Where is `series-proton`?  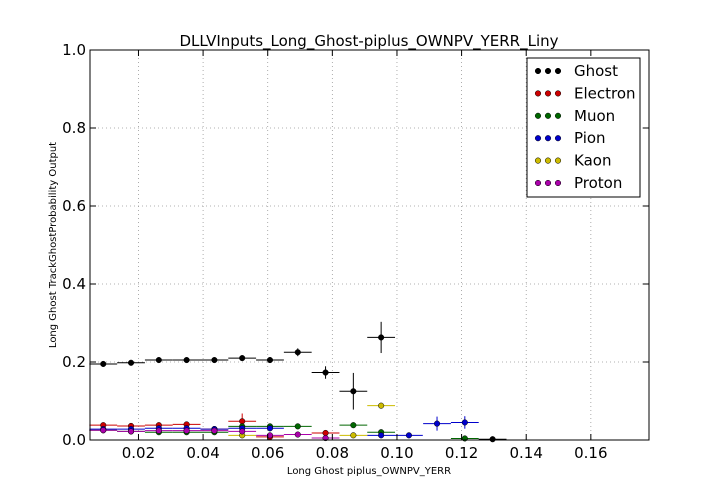 series-proton is located at coordinates (214, 434).